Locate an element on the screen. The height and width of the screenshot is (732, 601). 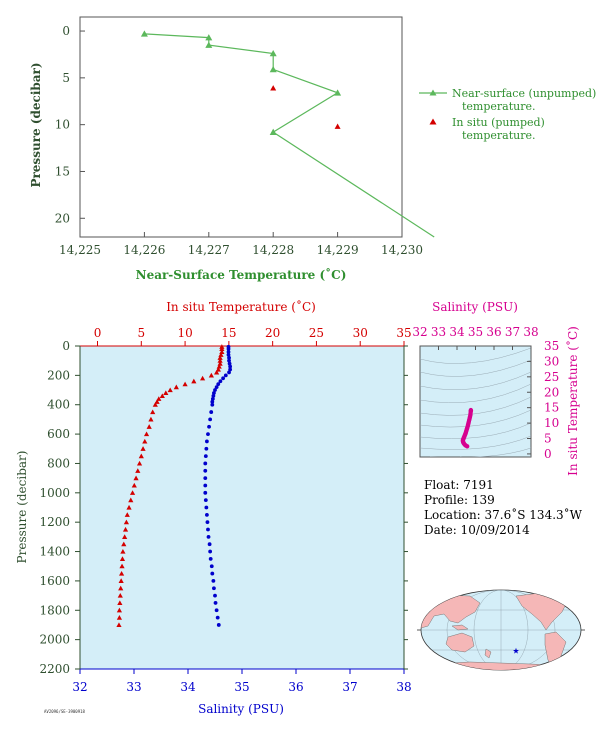
top-series-layer is located at coordinates (287, 134).